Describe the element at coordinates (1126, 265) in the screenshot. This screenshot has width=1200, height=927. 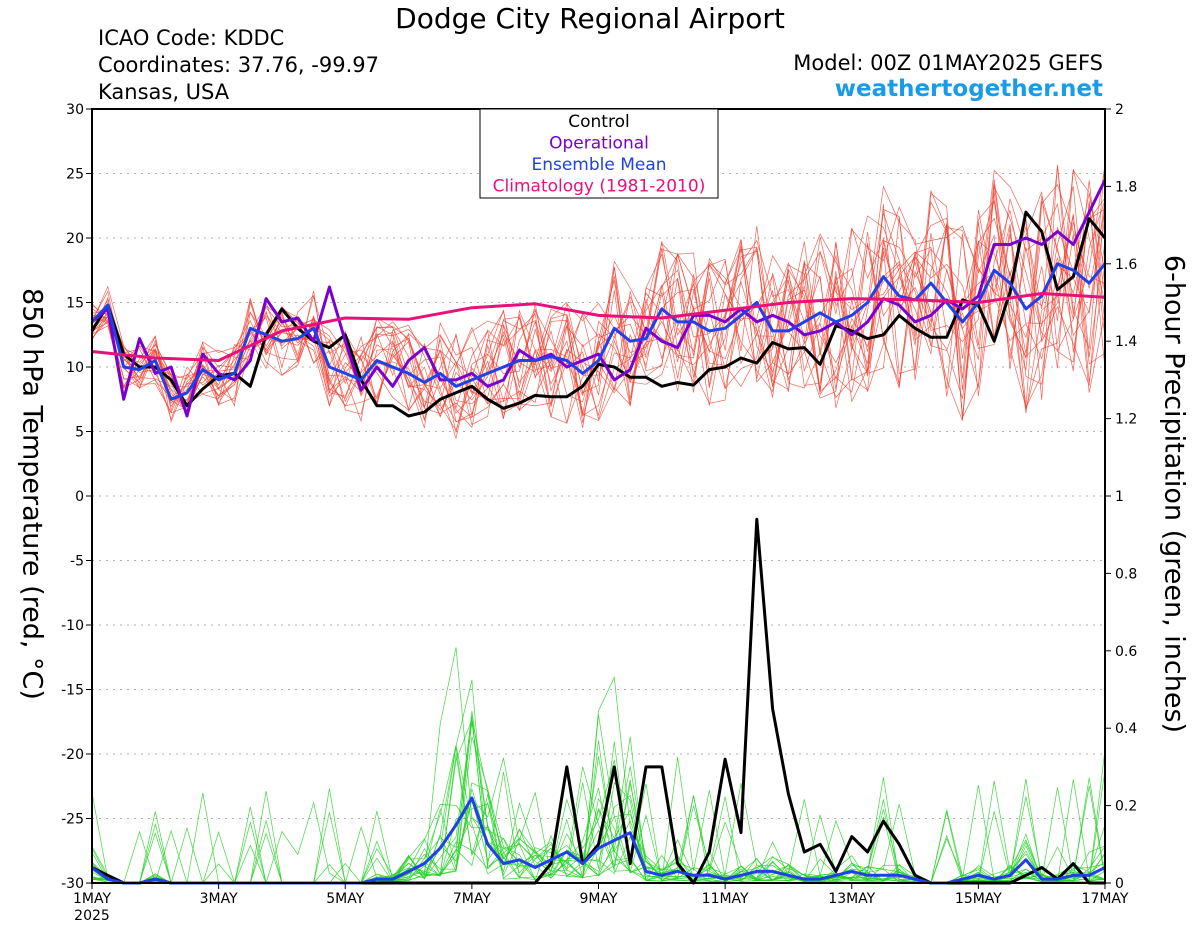
I see `tick-label-right: 1.6` at that location.